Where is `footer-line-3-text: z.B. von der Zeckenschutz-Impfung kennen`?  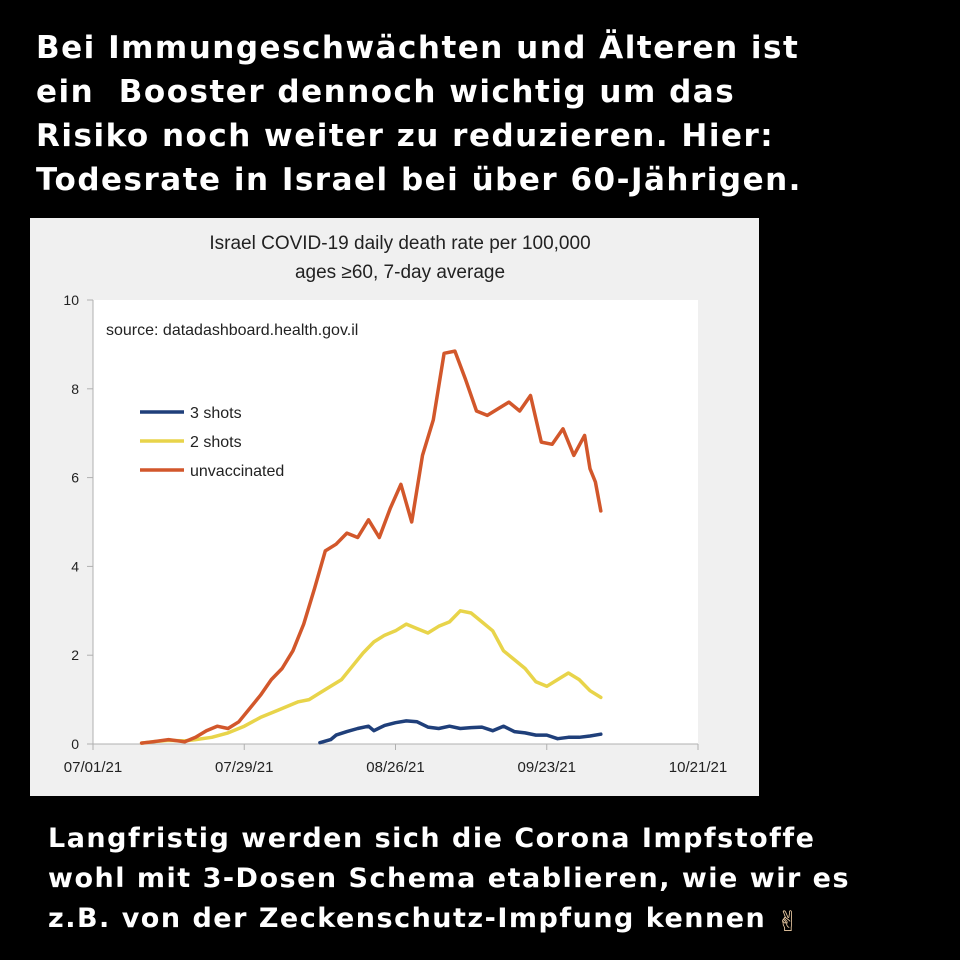 footer-line-3-text: z.B. von der Zeckenschutz-Impfung kennen is located at coordinates (407, 918).